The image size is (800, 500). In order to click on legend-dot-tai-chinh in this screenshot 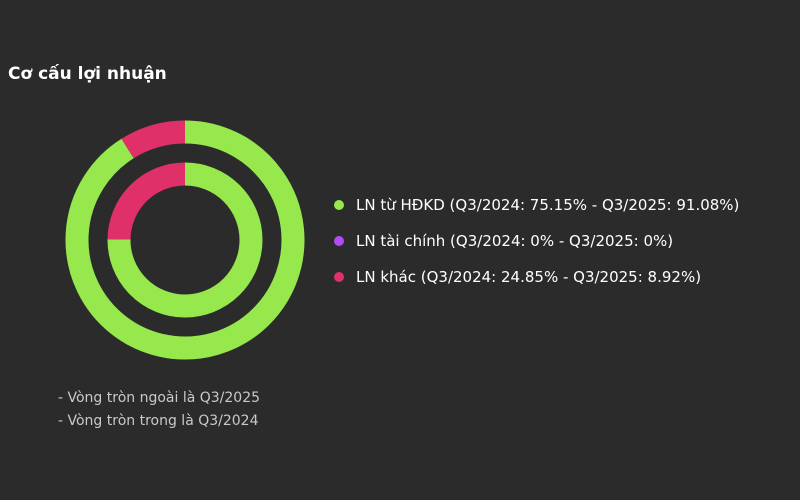, I will do `click(339, 241)`.